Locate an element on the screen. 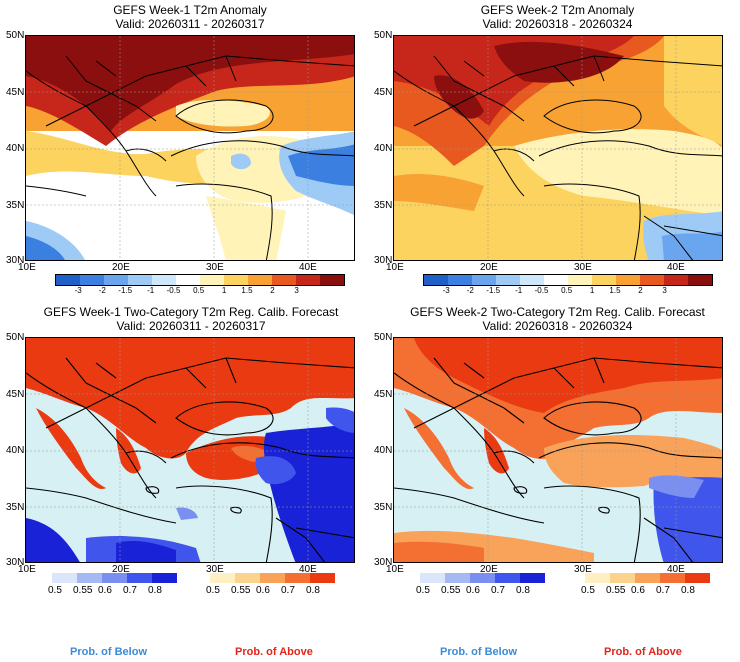  colorbar-tick-label: -3 is located at coordinates (78, 290).